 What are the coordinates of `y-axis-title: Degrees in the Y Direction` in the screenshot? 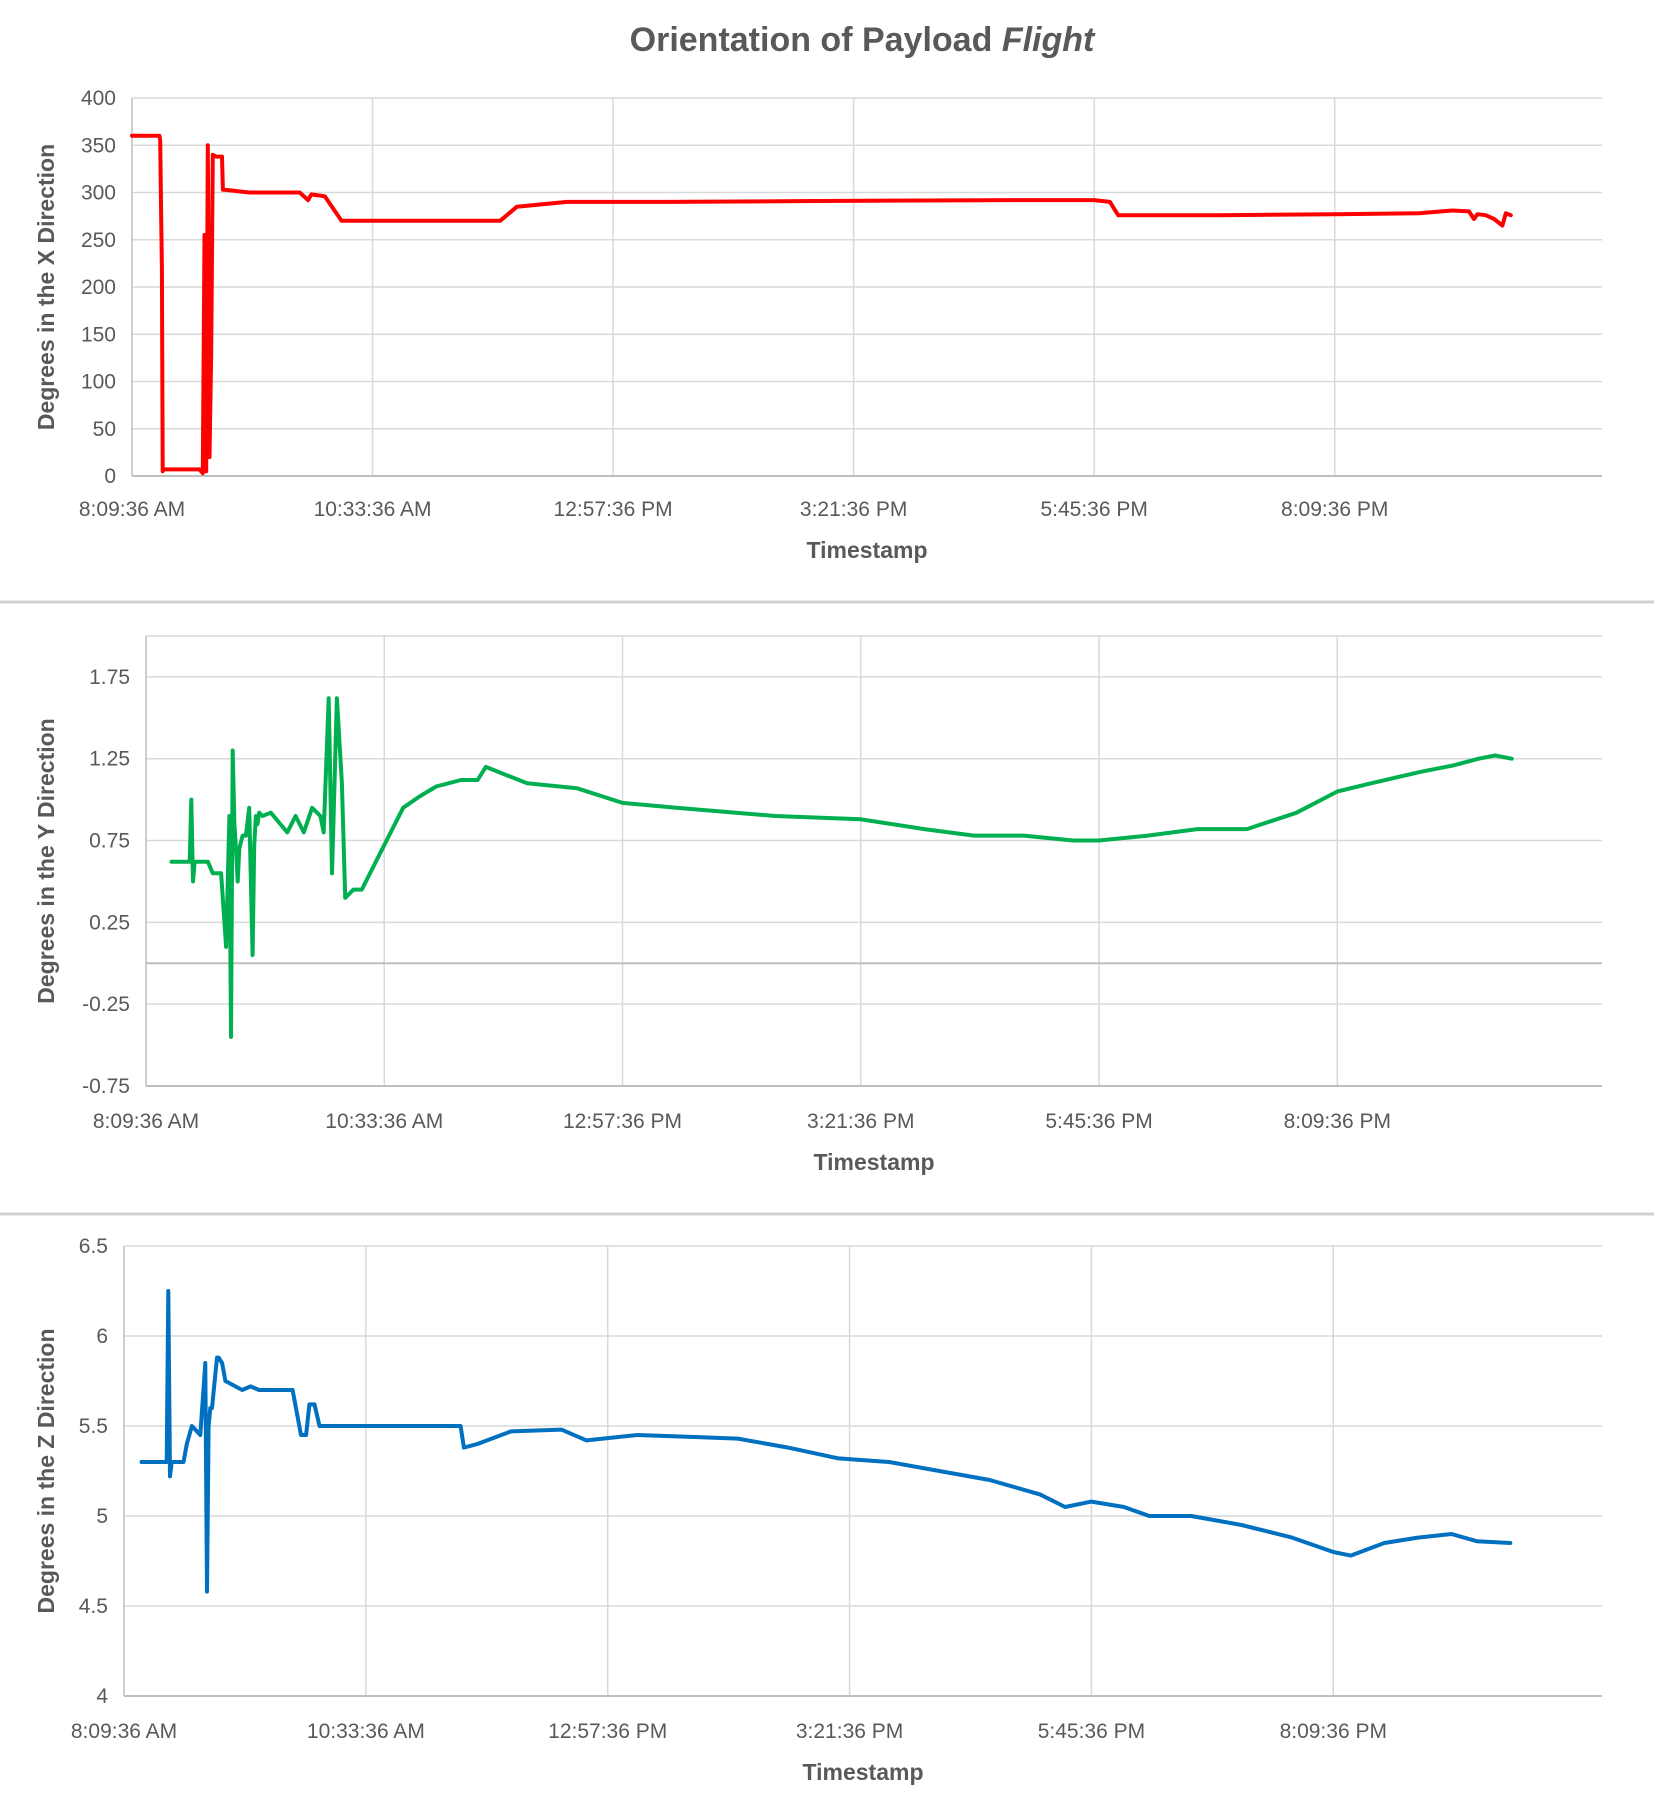 It's located at (46, 860).